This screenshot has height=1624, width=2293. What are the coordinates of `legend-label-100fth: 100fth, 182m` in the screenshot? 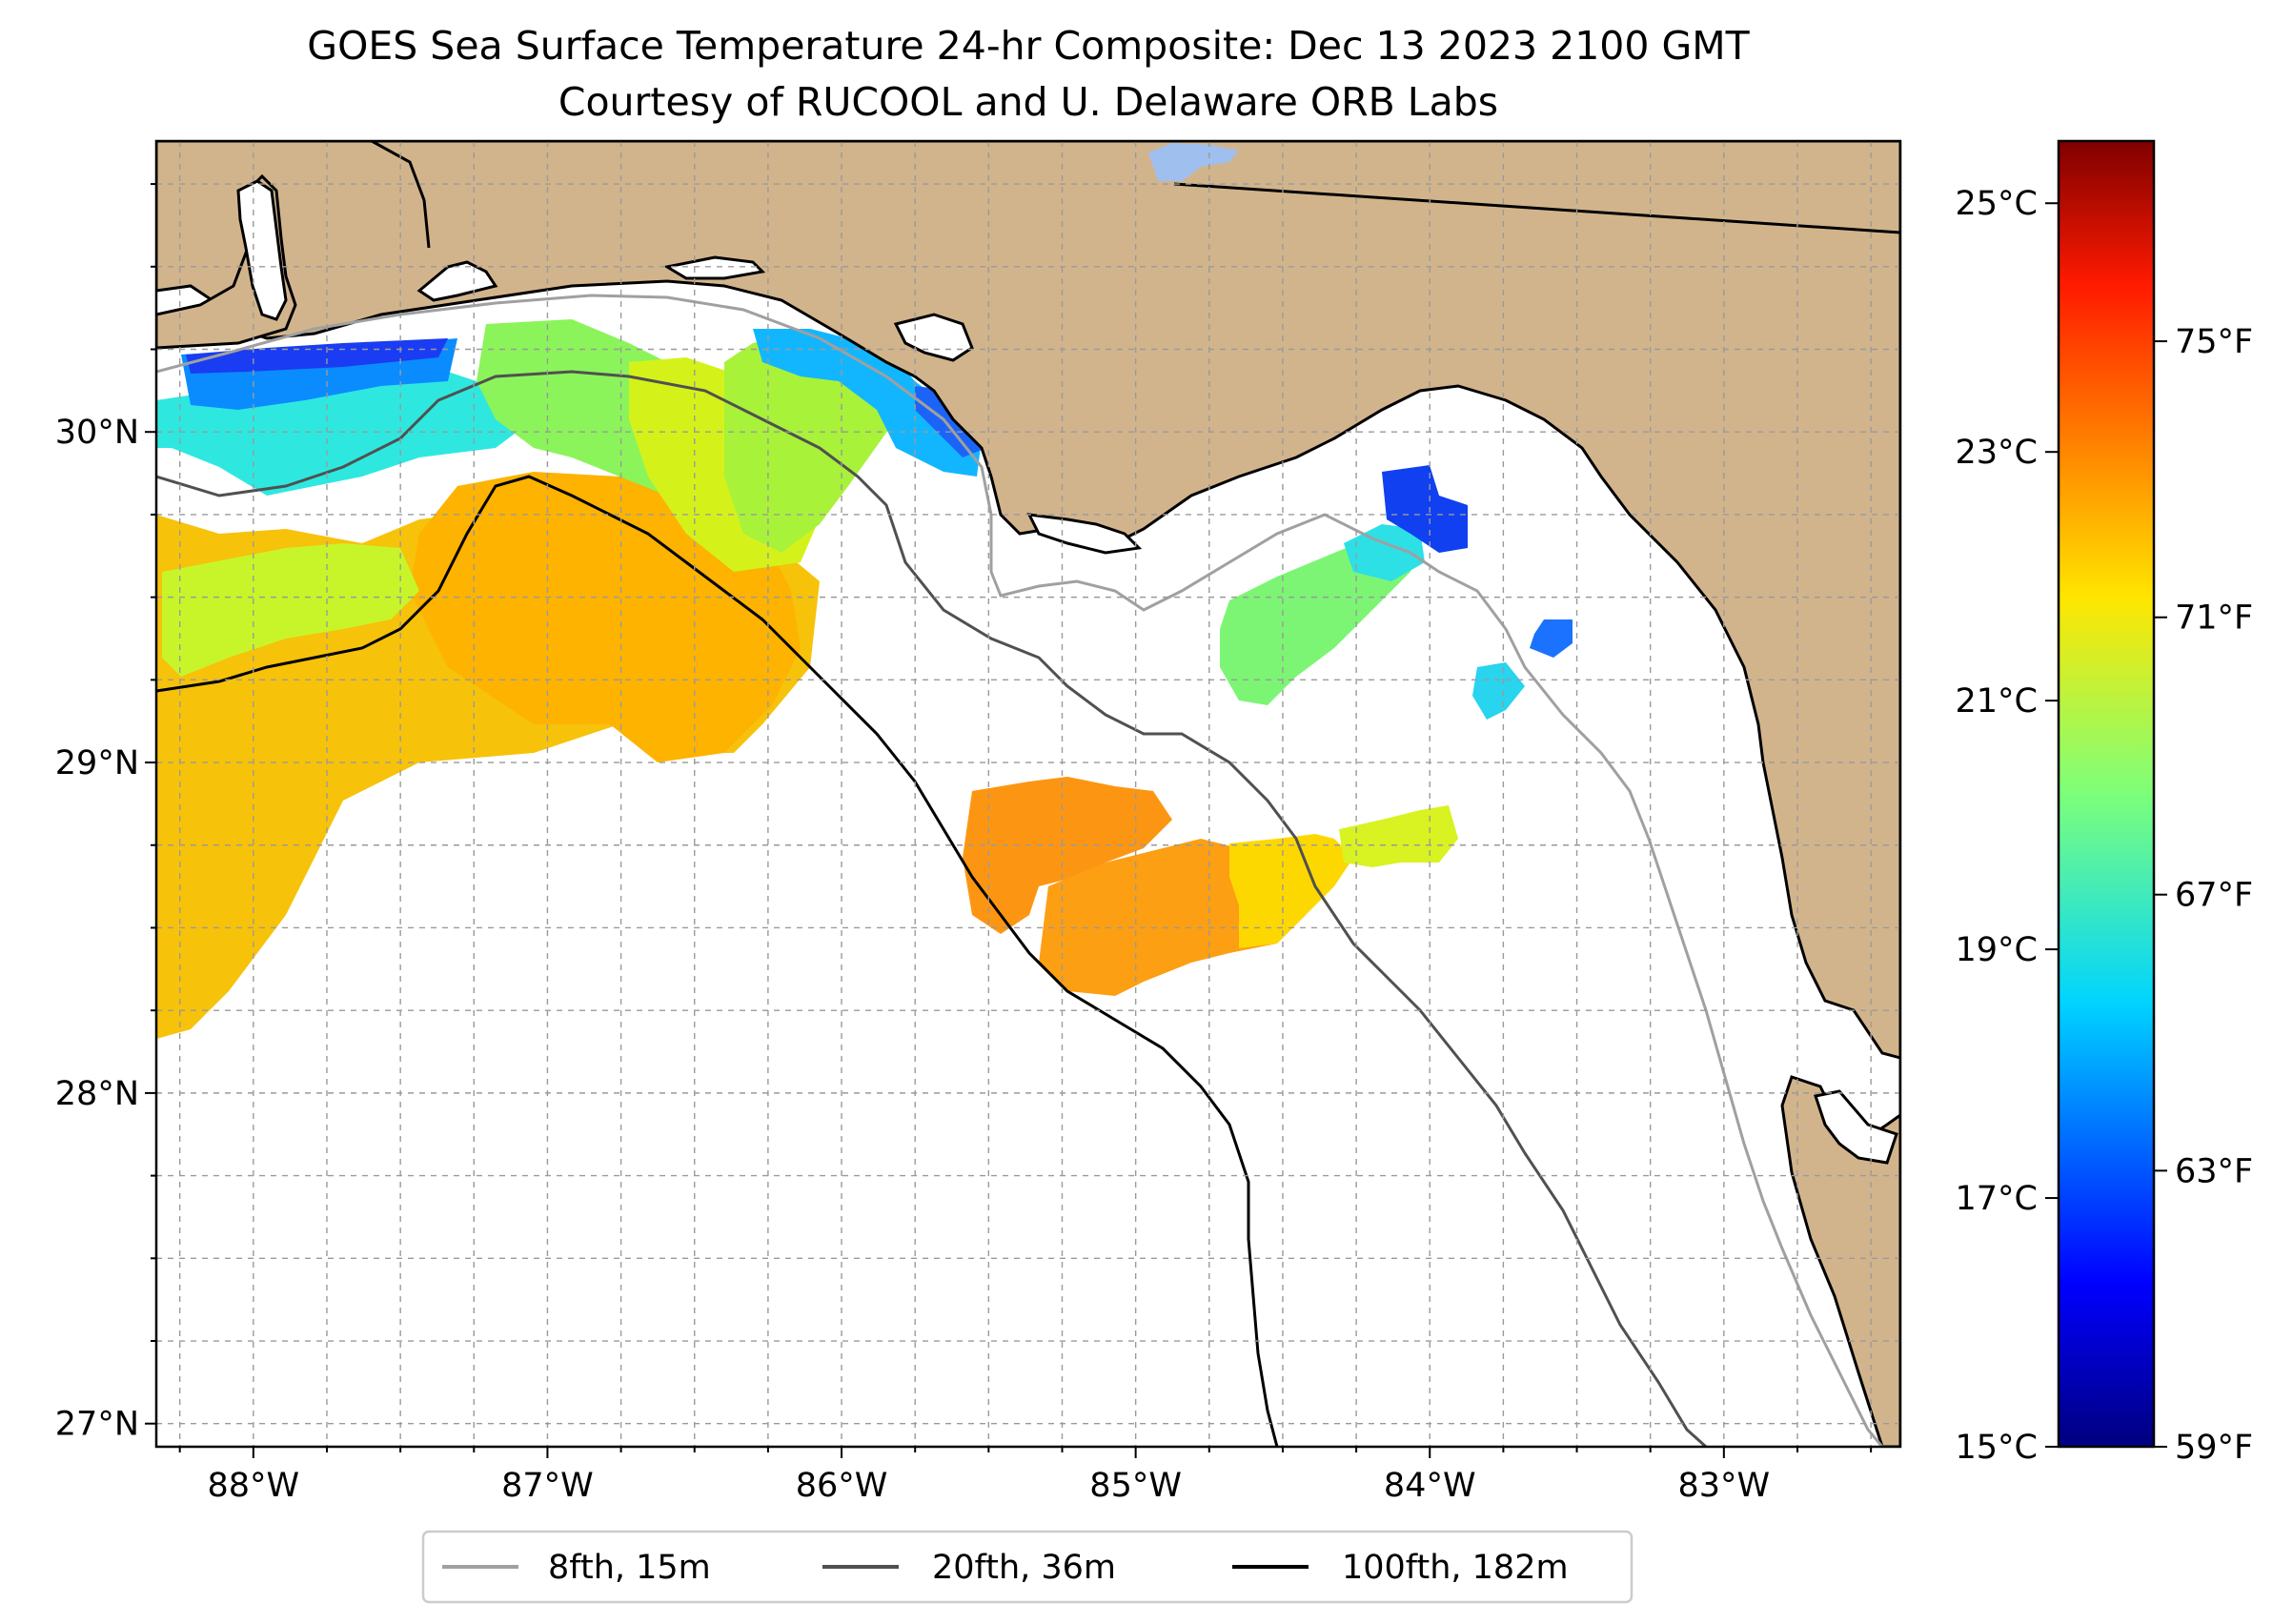 It's located at (1456, 1568).